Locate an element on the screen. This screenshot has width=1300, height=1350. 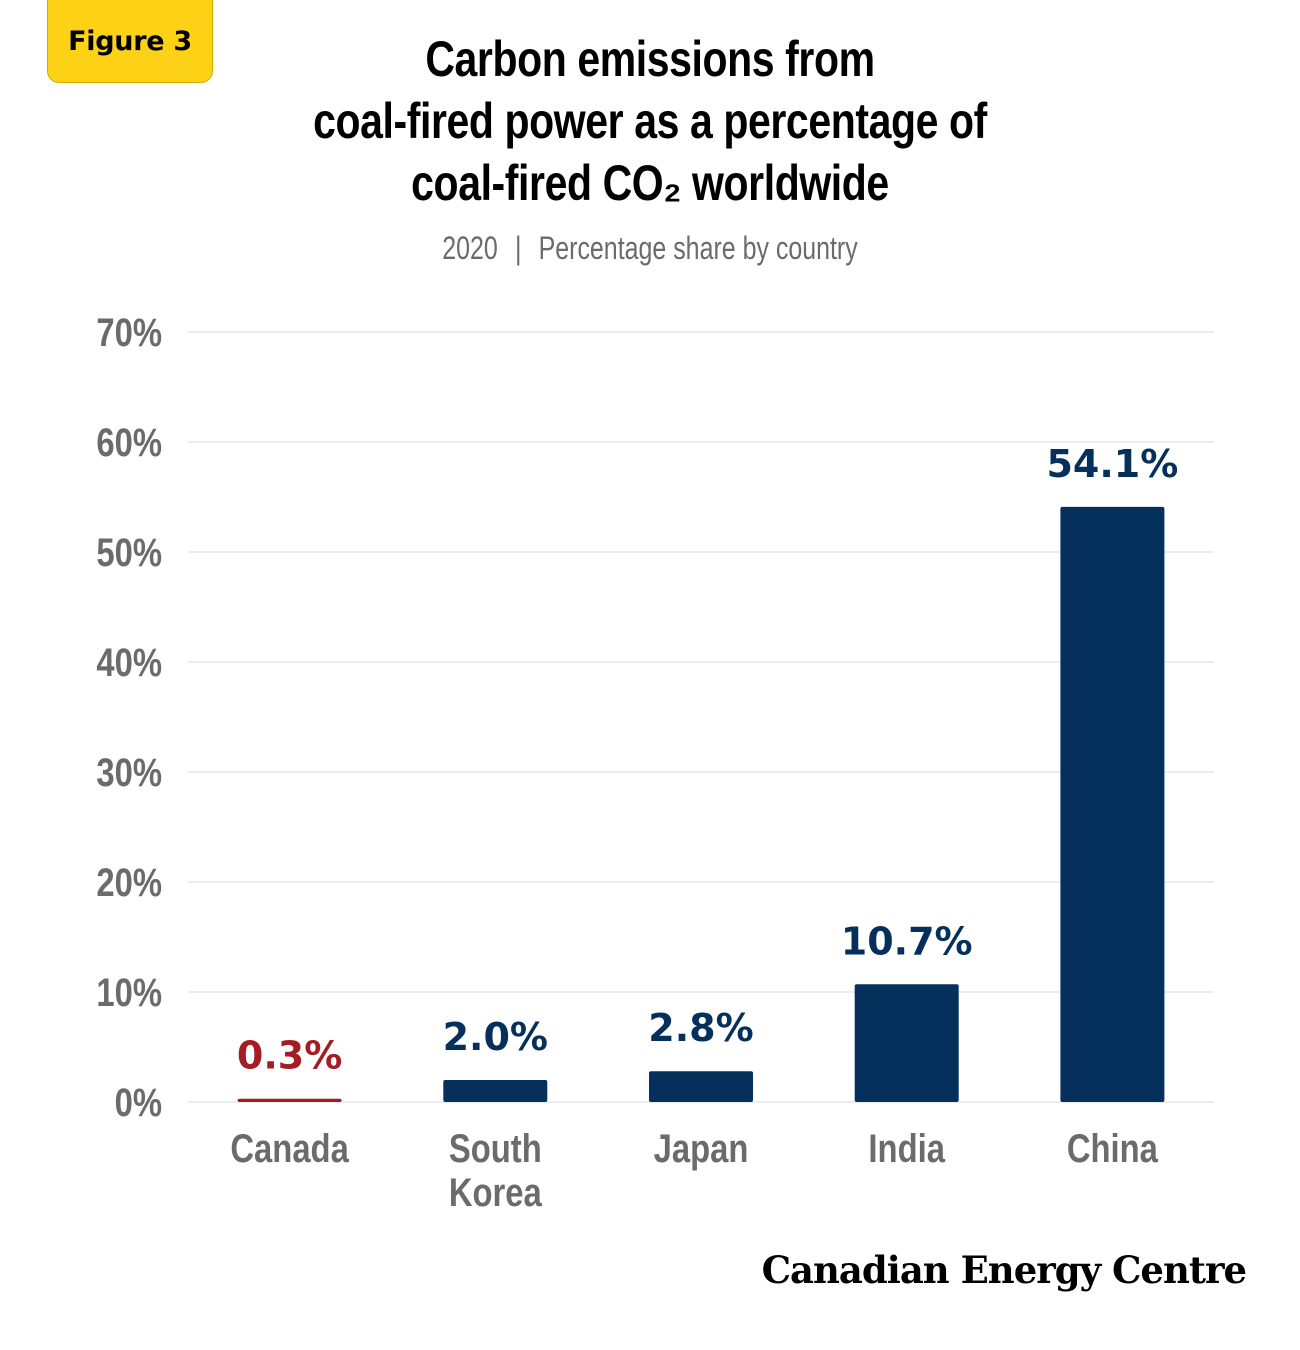
x-tick-label: South Korea is located at coordinates (496, 1170).